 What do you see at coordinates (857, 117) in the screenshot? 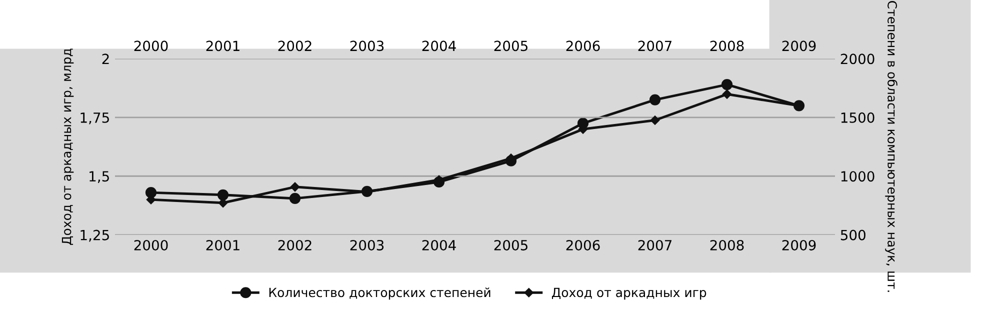
I see `y2-tick-label: 1500` at bounding box center [857, 117].